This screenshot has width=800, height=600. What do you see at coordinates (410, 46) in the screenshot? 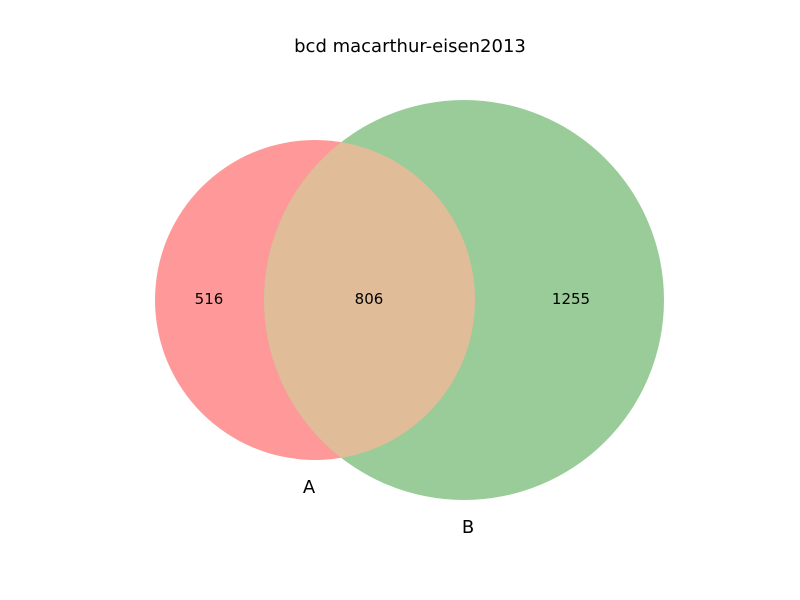
I see `chart-title: bcd macarthur-eisen2013` at bounding box center [410, 46].